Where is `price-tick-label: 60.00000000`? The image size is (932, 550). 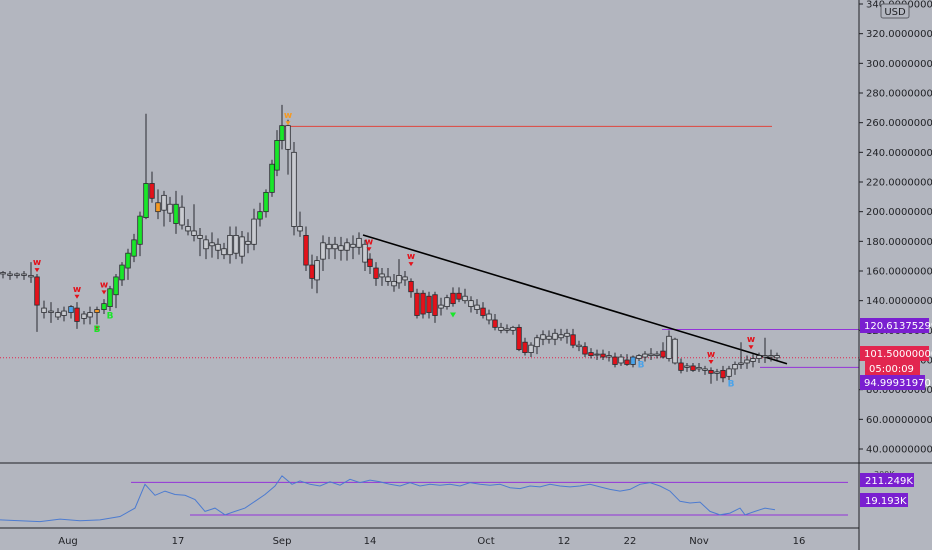
price-tick-label: 60.00000000 is located at coordinates (899, 420).